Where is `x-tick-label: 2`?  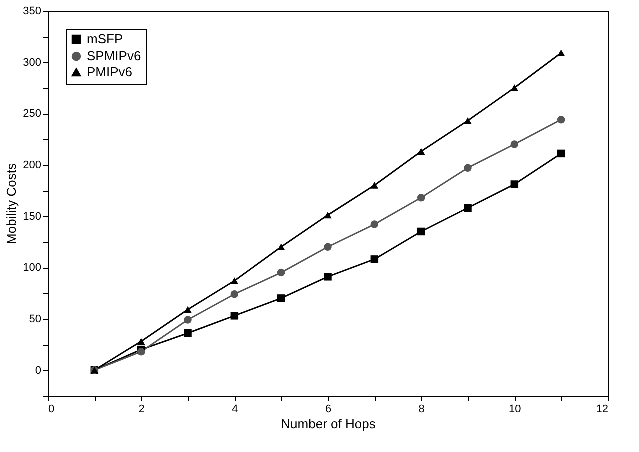 x-tick-label: 2 is located at coordinates (141, 410).